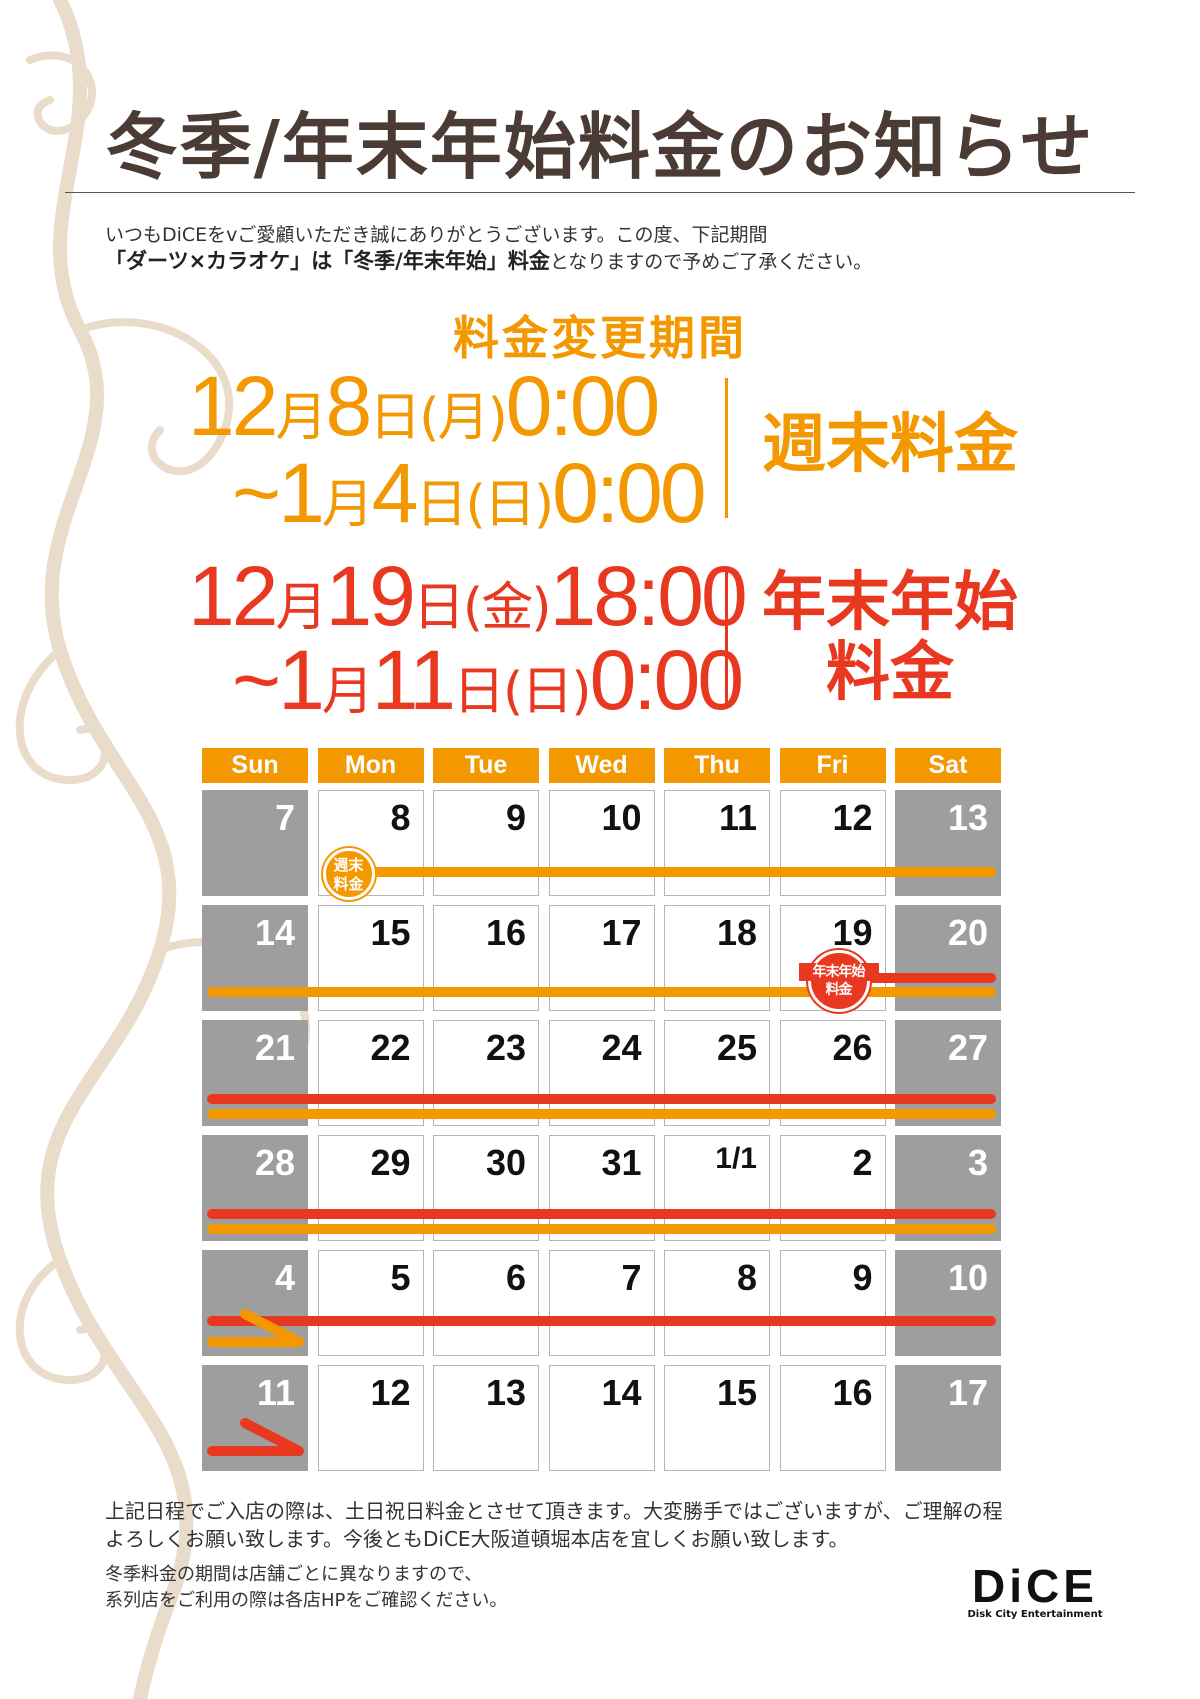 Image resolution: width=1200 pixels, height=1699 pixels. I want to click on calendar-day: 3, so click(948, 1188).